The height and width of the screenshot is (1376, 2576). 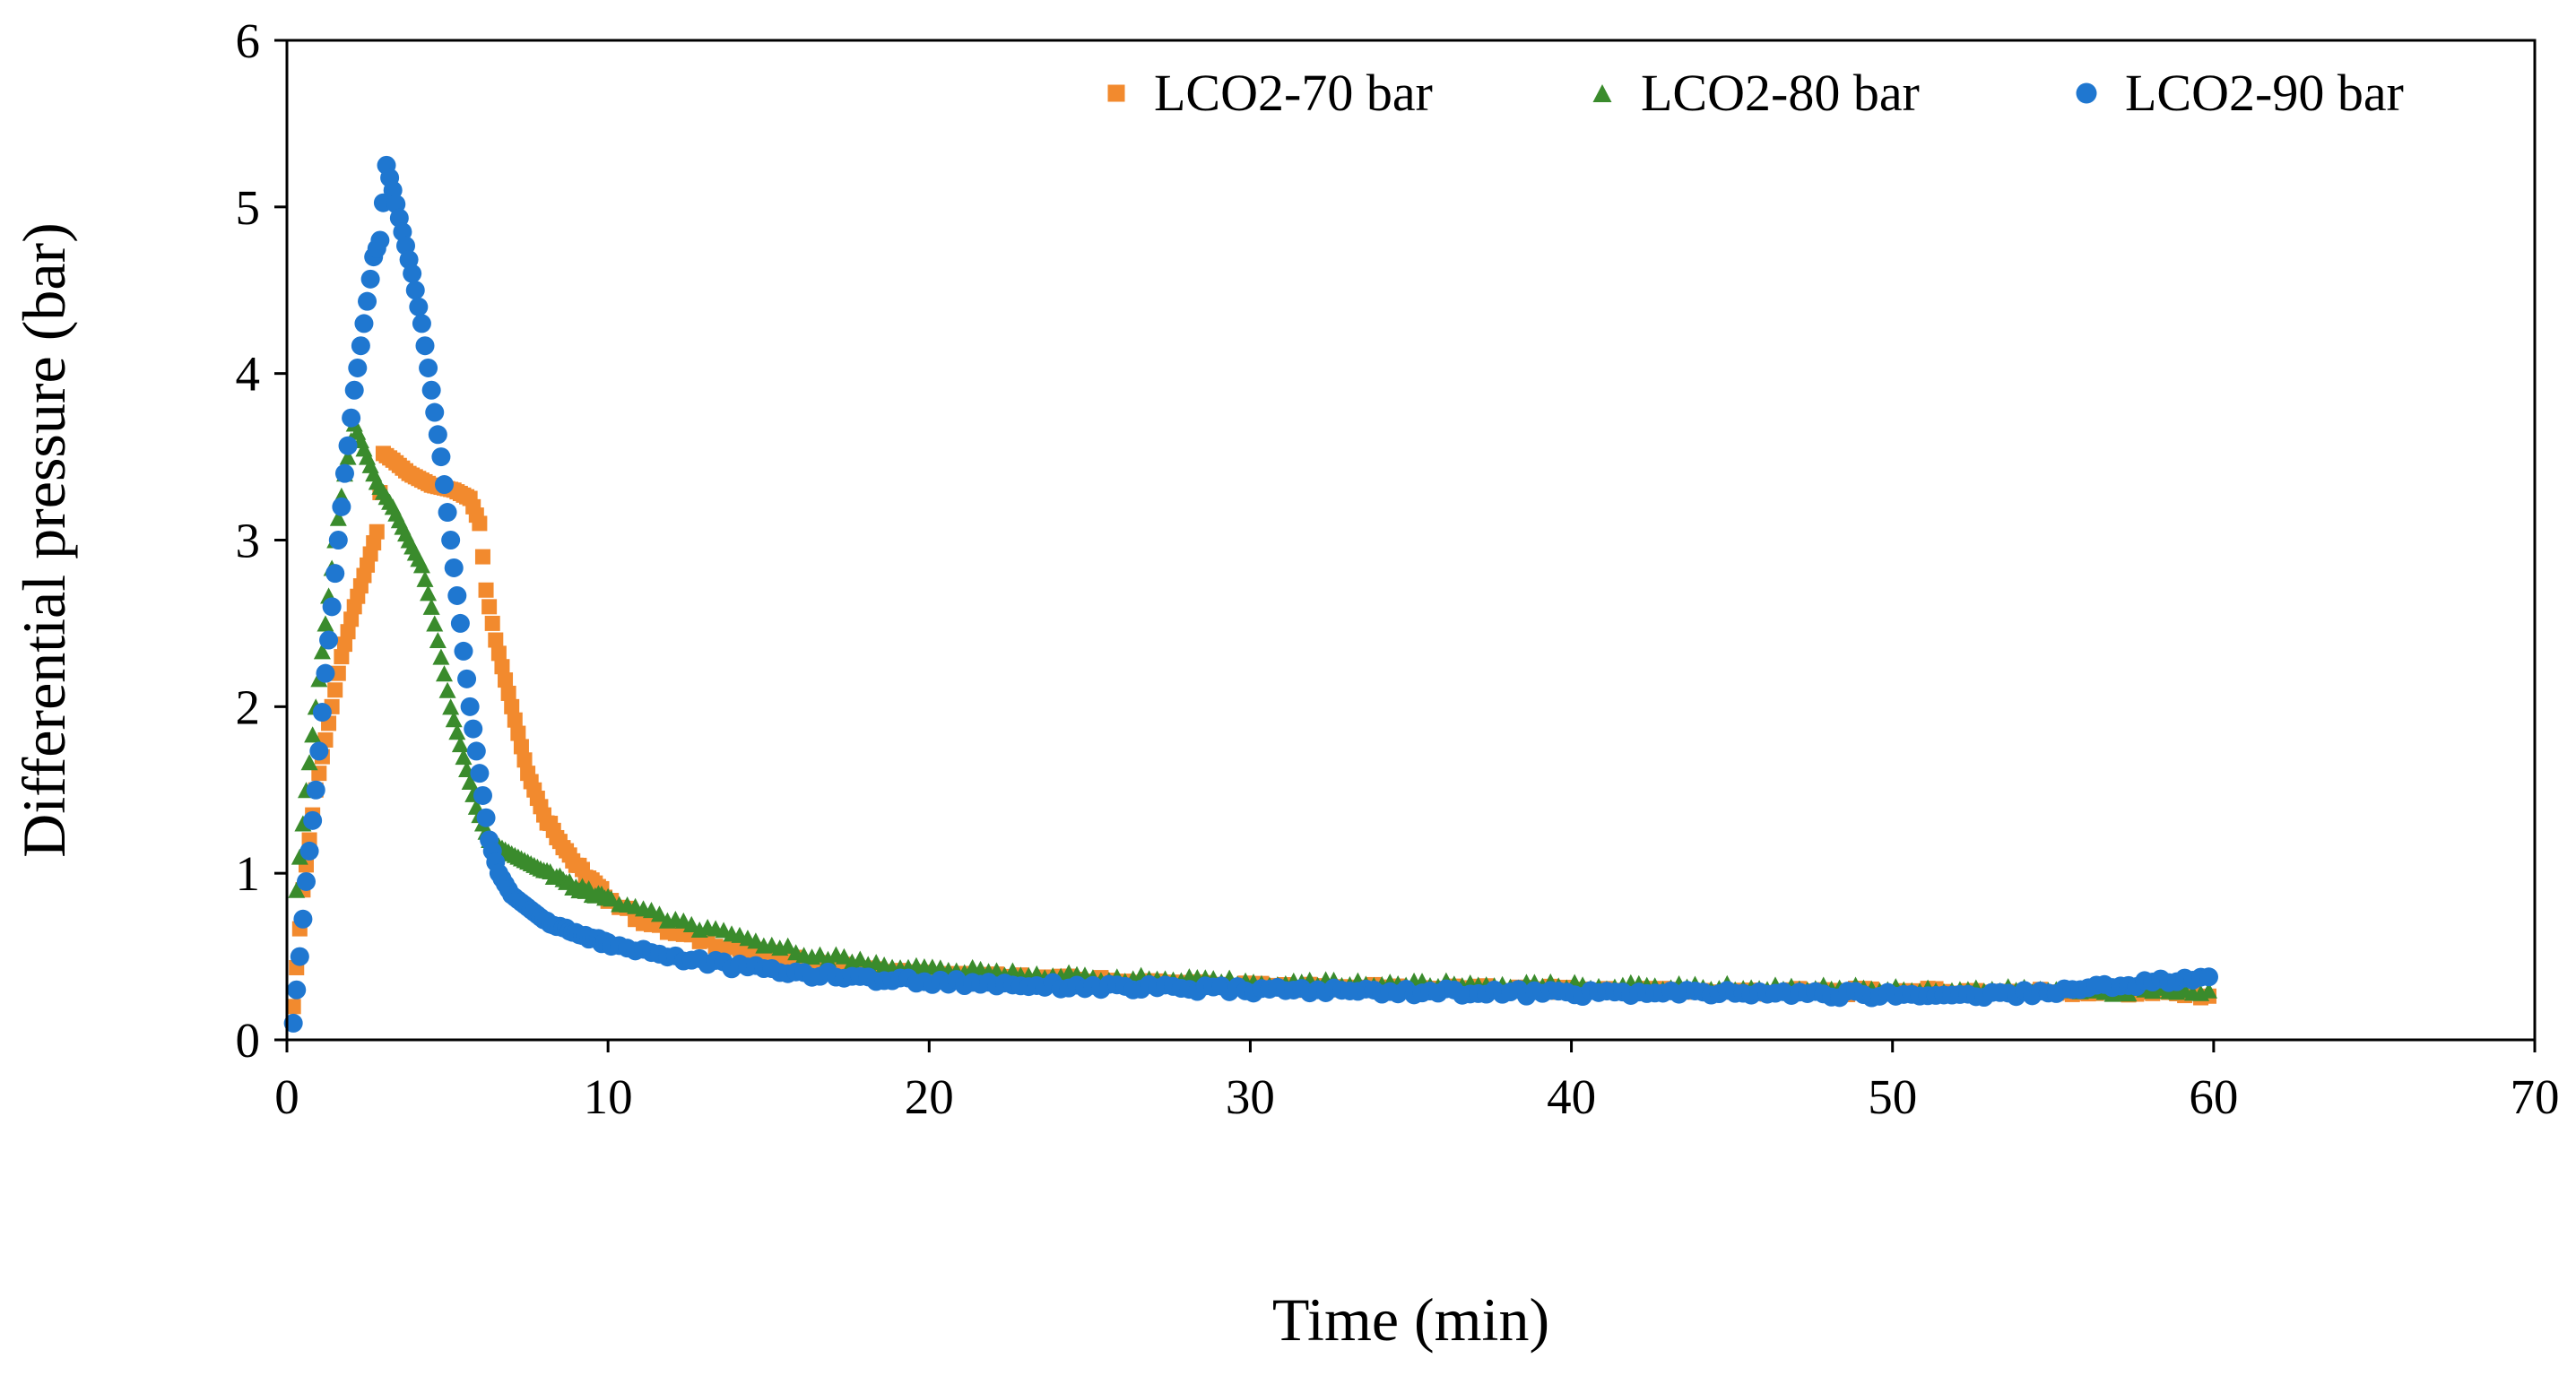 What do you see at coordinates (286, 1096) in the screenshot?
I see `x-tick-label: 0` at bounding box center [286, 1096].